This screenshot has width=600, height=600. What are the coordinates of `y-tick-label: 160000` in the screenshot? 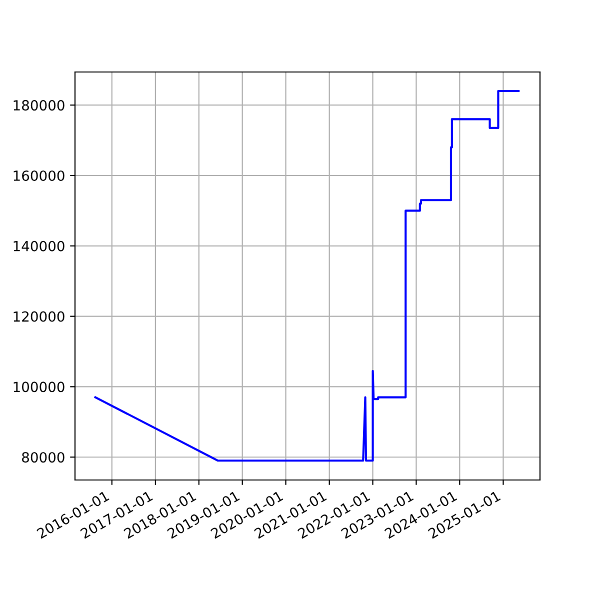 It's located at (39, 175).